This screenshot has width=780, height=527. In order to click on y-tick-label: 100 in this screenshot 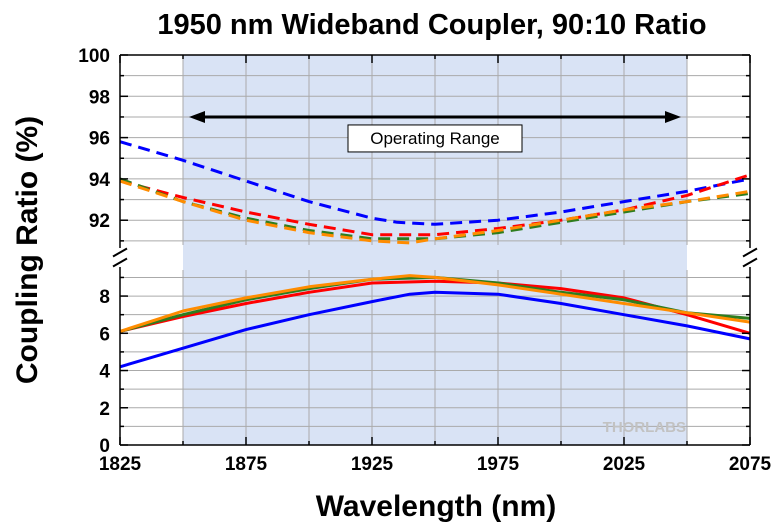, I will do `click(94, 56)`.